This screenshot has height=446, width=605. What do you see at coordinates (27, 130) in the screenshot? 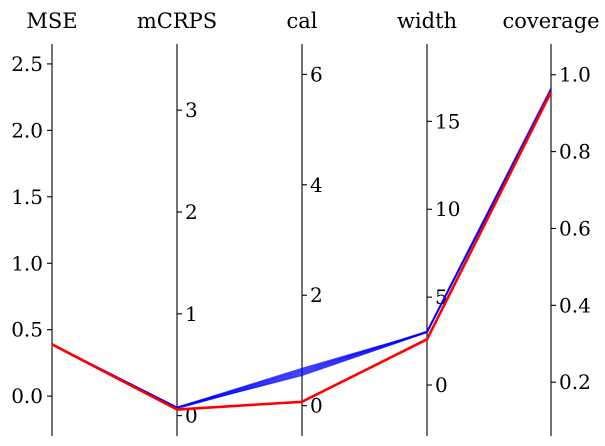
I see `tick-label: 2.0` at bounding box center [27, 130].